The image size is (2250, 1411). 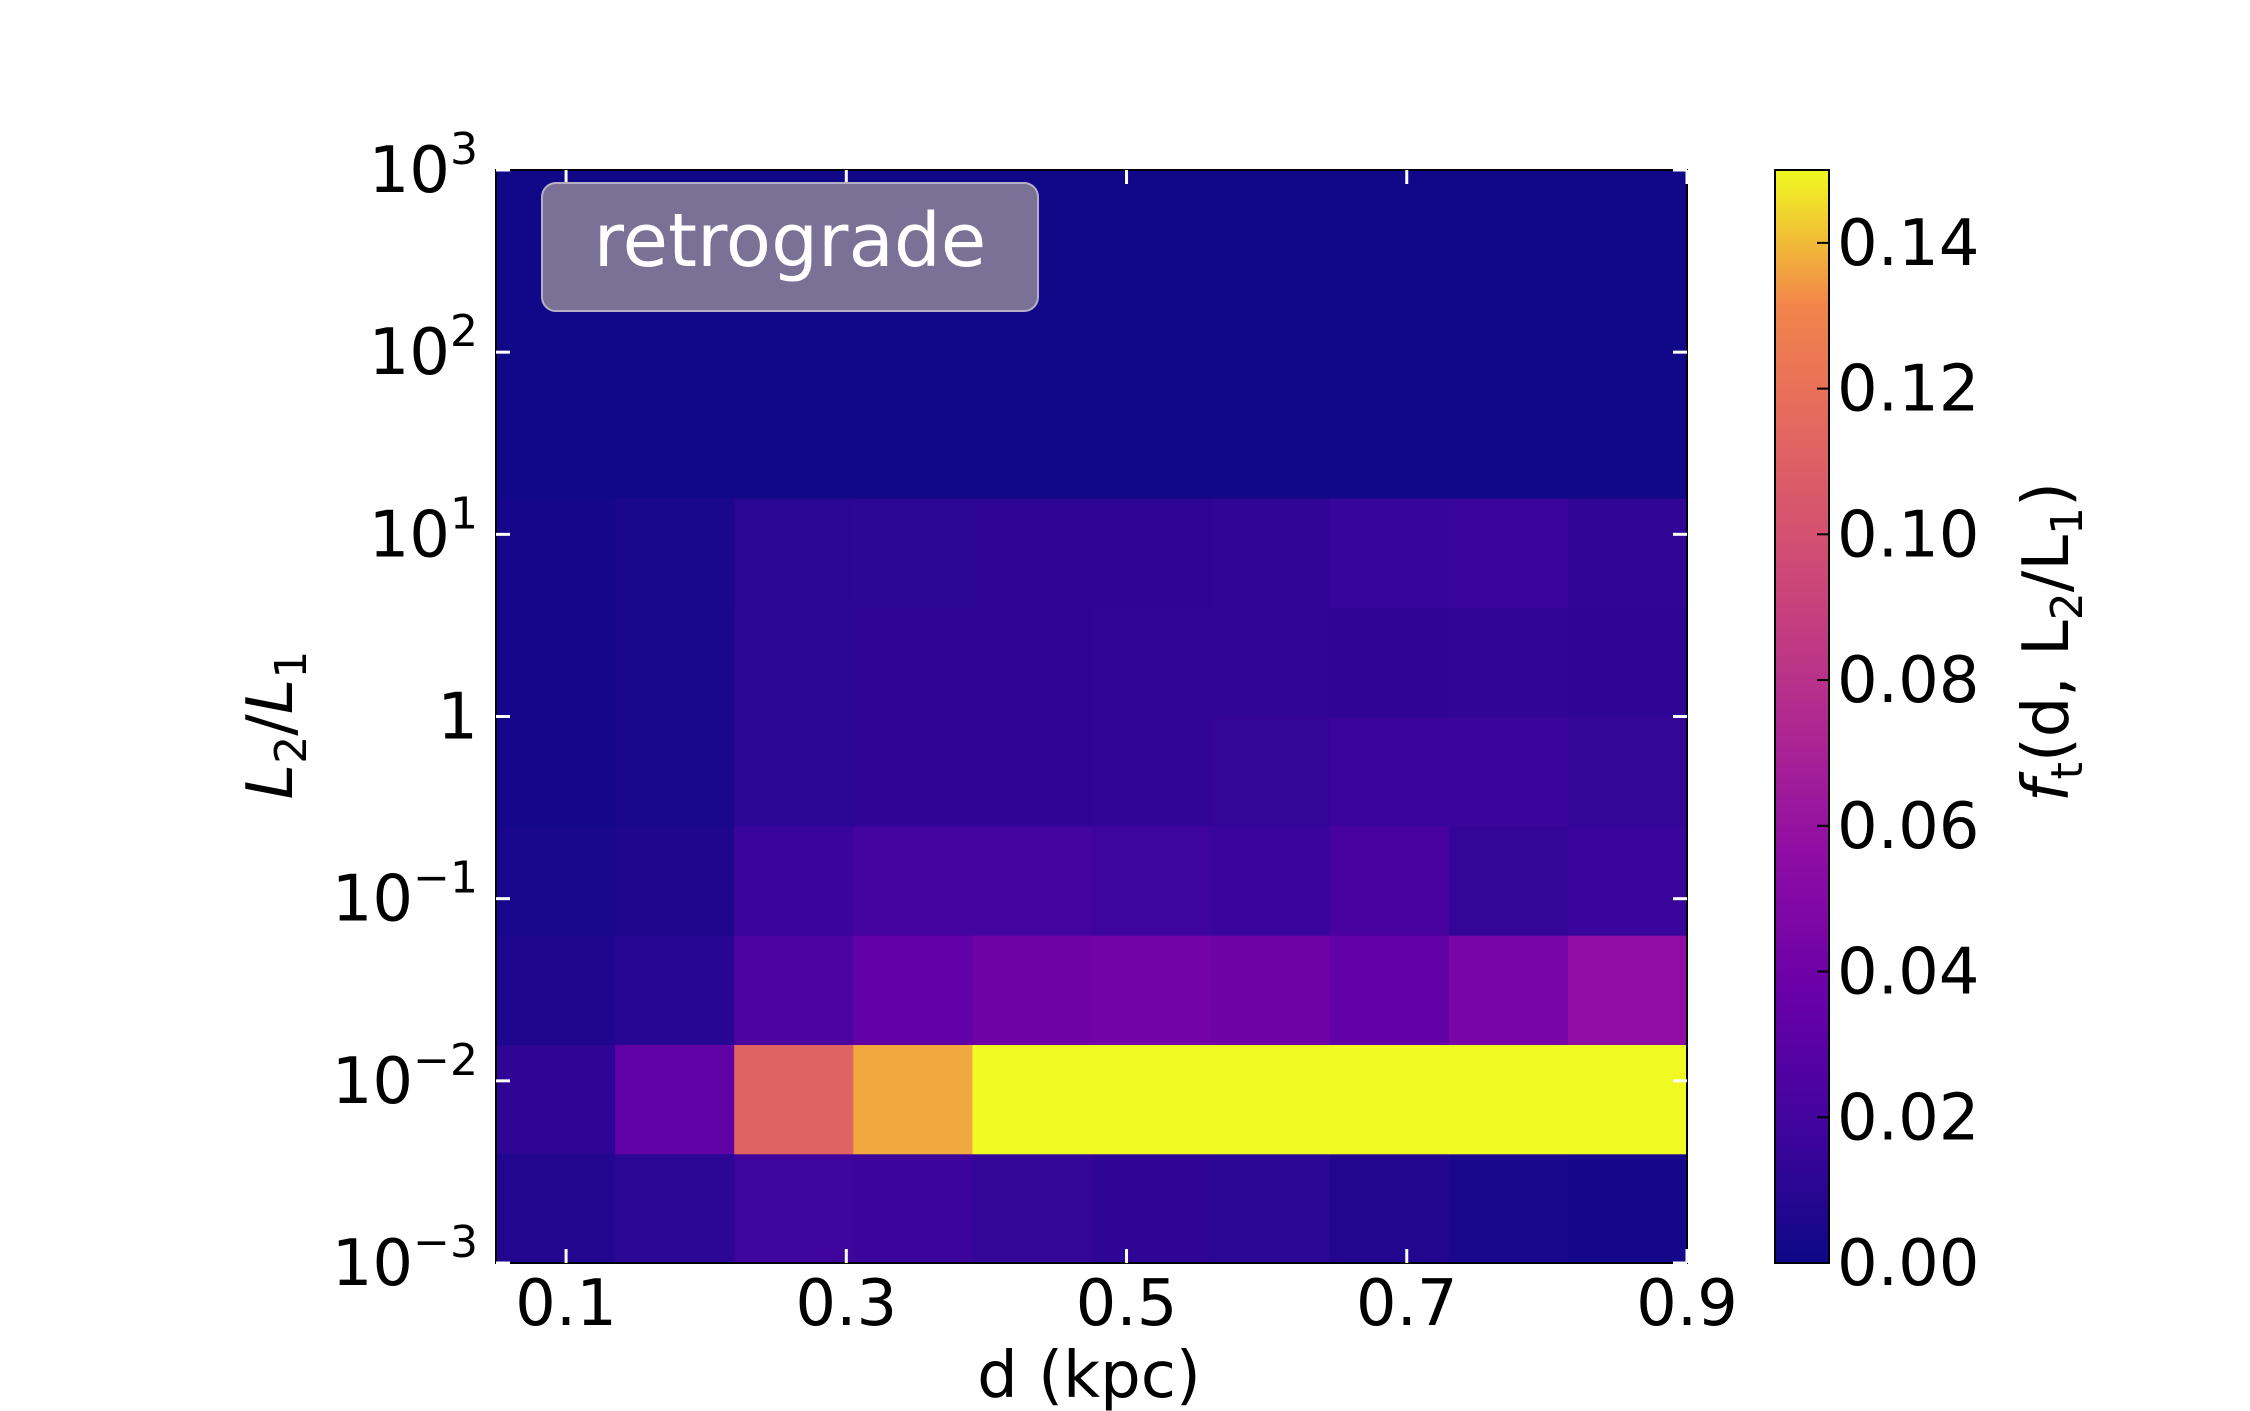 What do you see at coordinates (275, 725) in the screenshot?
I see `y-axis-label: L2/L1` at bounding box center [275, 725].